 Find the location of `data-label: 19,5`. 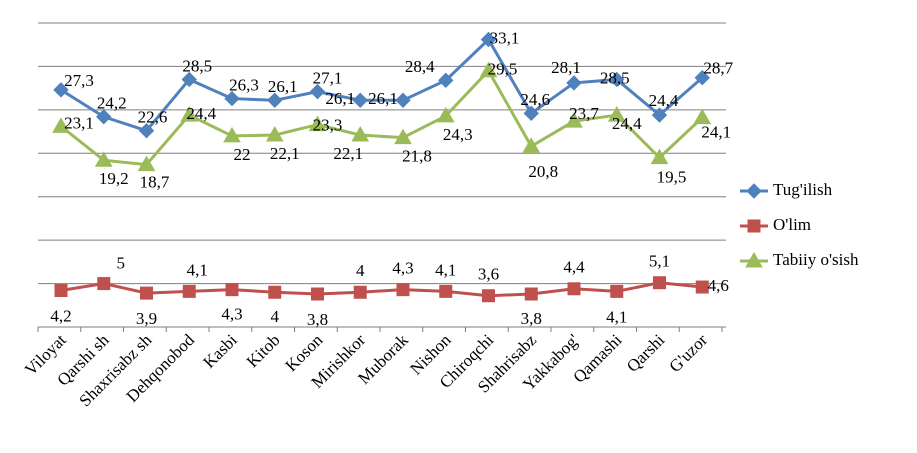

data-label: 19,5 is located at coordinates (672, 177).